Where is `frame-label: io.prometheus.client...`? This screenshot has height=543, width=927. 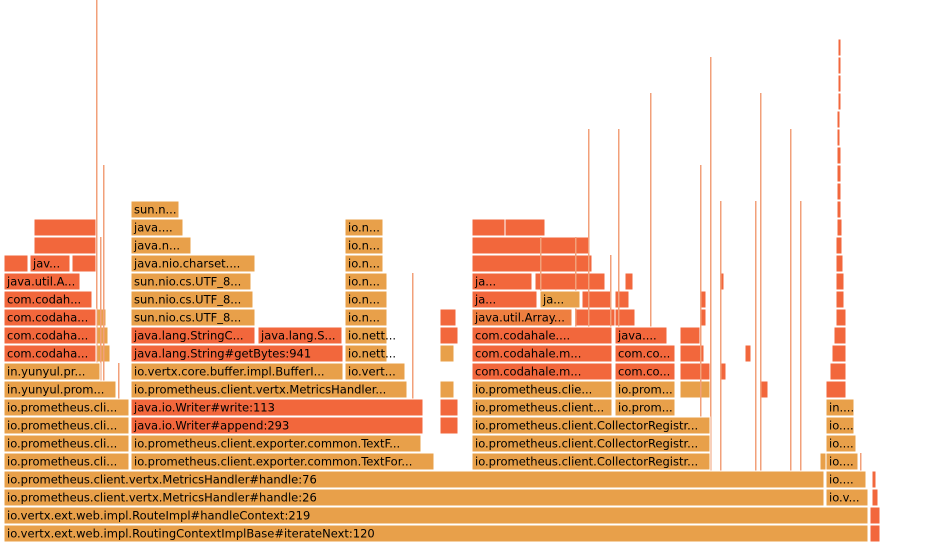
frame-label: io.prometheus.client... is located at coordinates (539, 408).